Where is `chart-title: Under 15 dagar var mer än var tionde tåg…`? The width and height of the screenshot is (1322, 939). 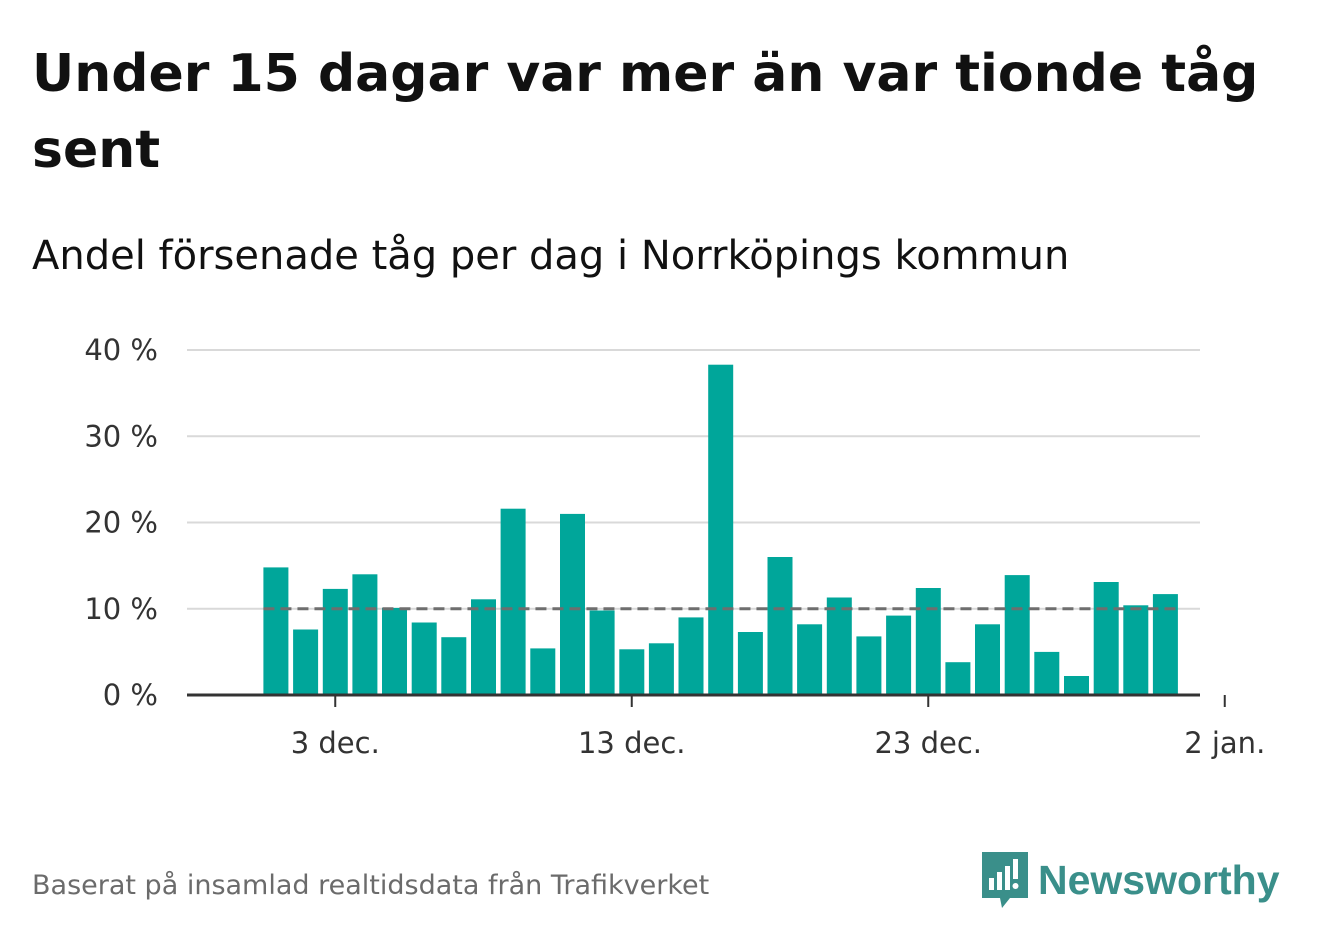
chart-title: Under 15 dagar var mer än var tionde tåg… is located at coordinates (645, 112).